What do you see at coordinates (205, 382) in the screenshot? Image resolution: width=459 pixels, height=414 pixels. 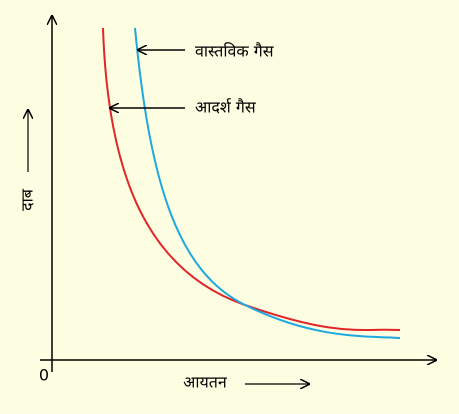 I see `x-axis-label: आयतन` at bounding box center [205, 382].